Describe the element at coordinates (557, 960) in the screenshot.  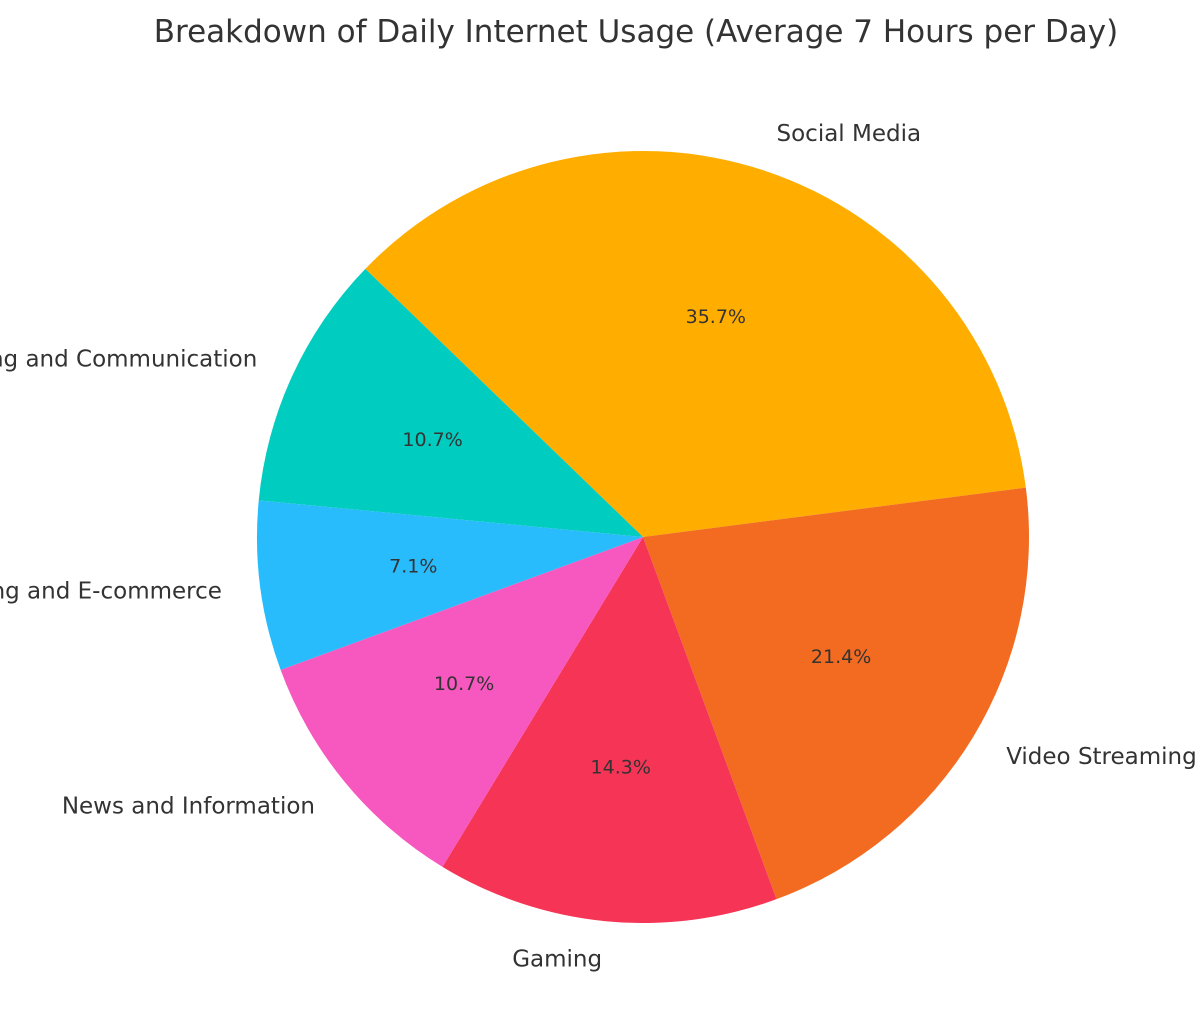
I see `category-label-gaming: Gaming` at that location.